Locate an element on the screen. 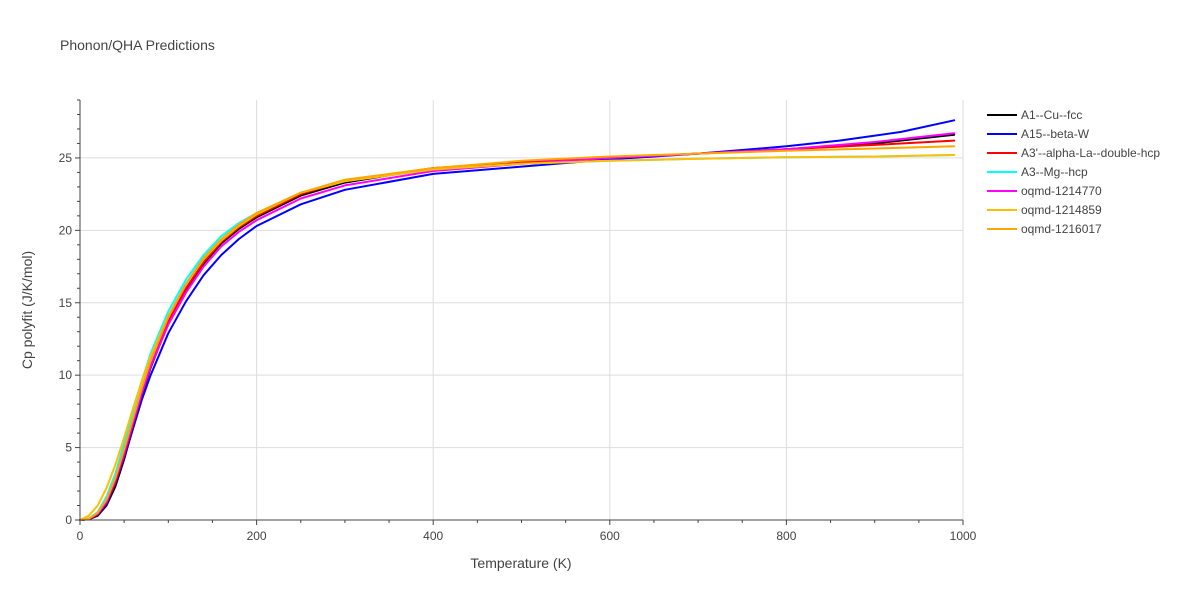 Image resolution: width=1200 pixels, height=605 pixels. legend-label: oqmd-1214770 is located at coordinates (1061, 191).